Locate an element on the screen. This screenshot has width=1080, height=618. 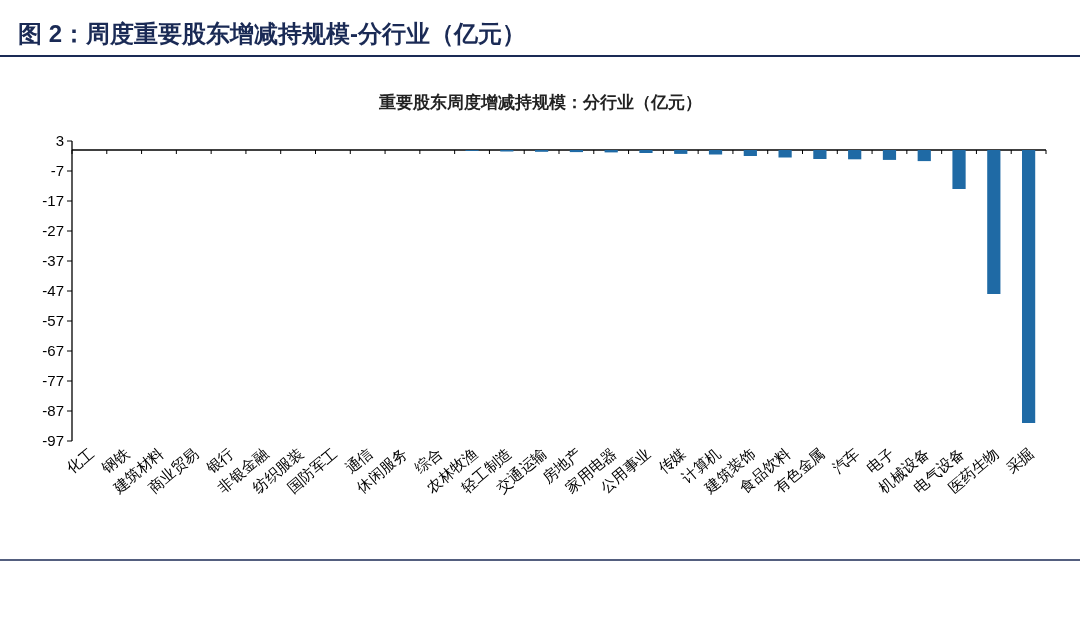
y-tick-label: -77 is located at coordinates (53, 380).